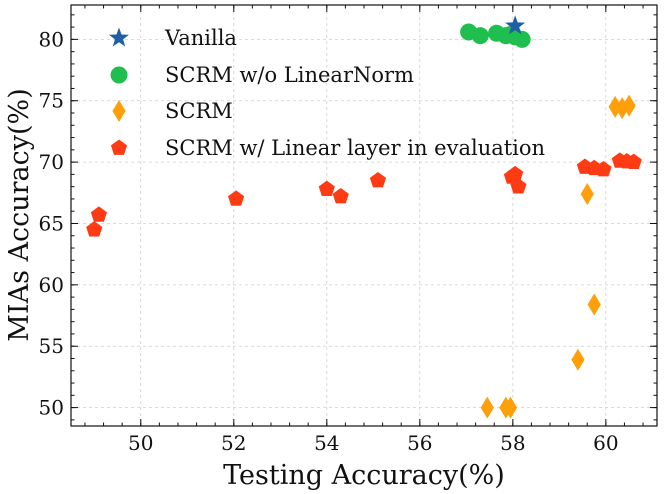  Describe the element at coordinates (51, 162) in the screenshot. I see `y-tick-label: 70` at that location.